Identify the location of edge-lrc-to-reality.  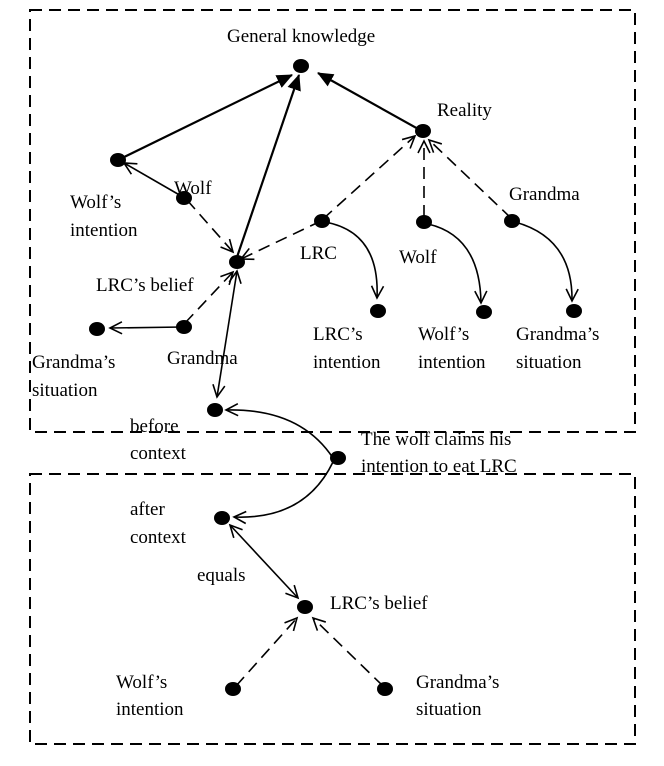
(369, 177).